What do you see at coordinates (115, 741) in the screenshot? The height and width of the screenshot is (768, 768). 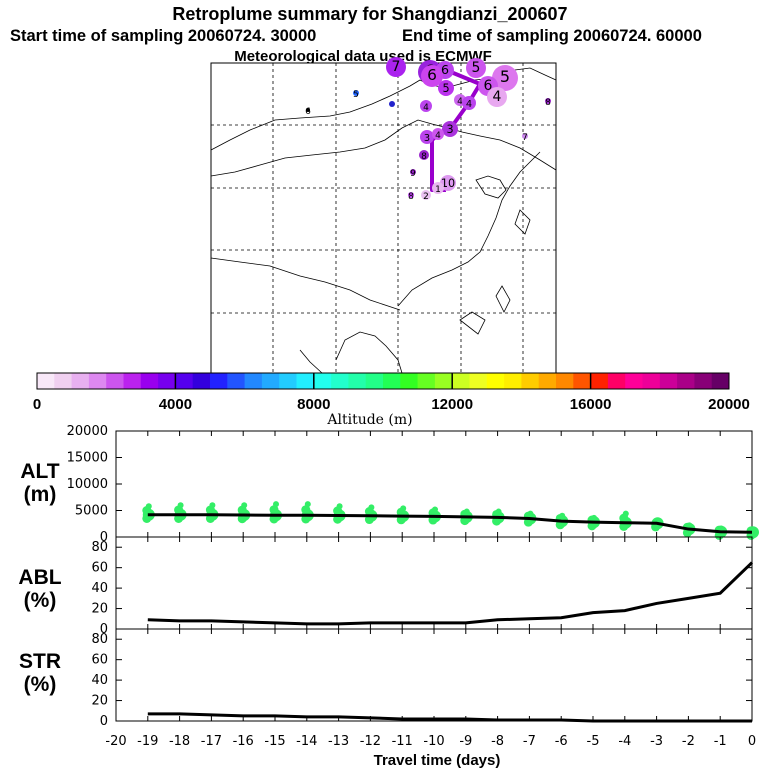 I see `x-tick-label: -20` at bounding box center [115, 741].